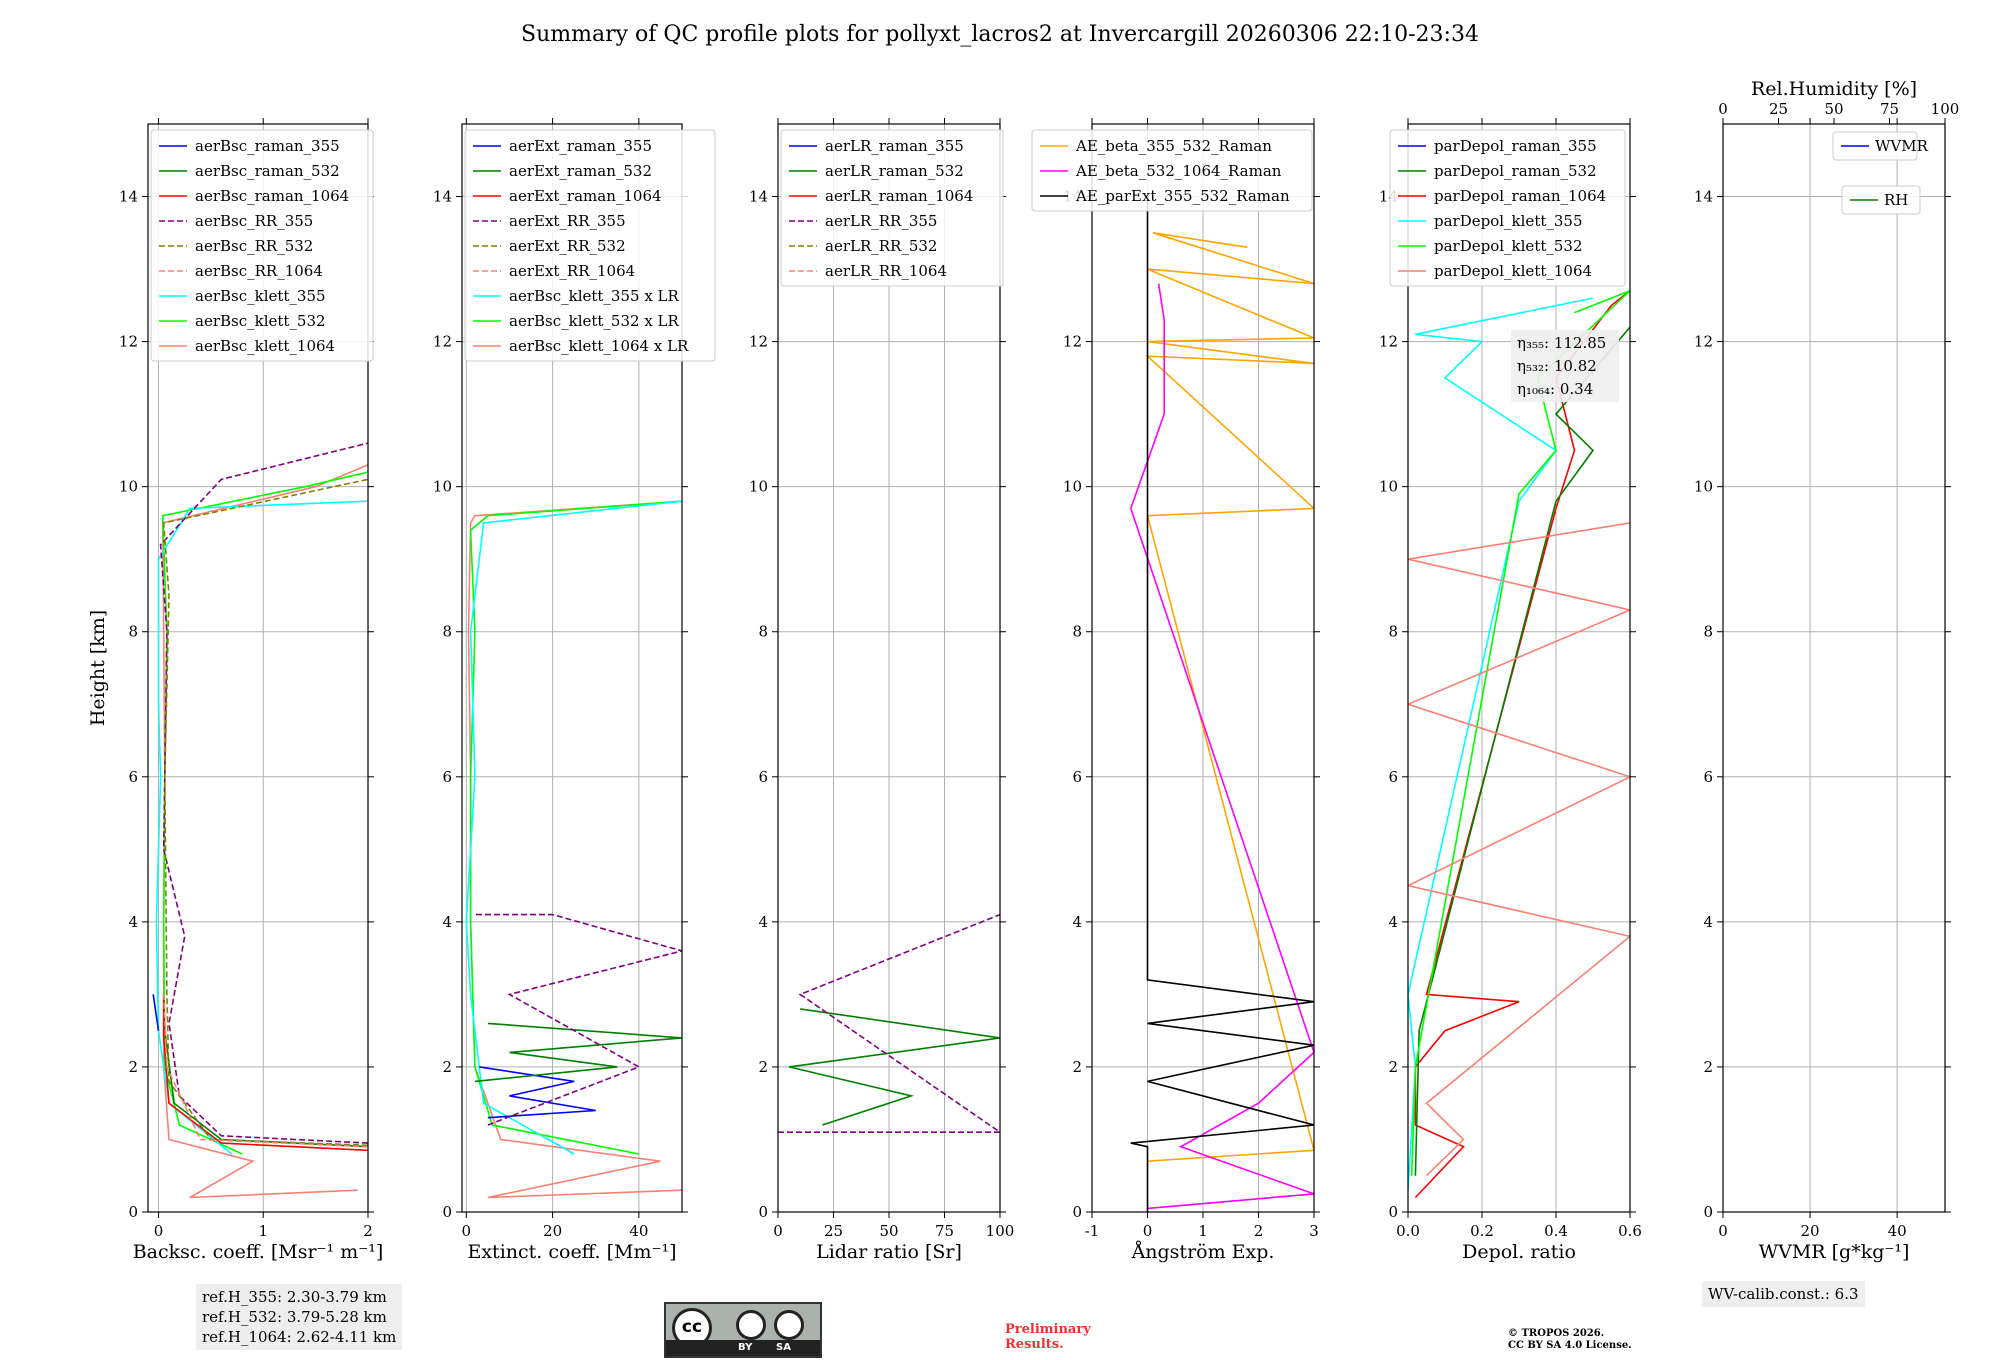 The height and width of the screenshot is (1360, 2000). I want to click on x-tick-label: 50, so click(888, 1231).